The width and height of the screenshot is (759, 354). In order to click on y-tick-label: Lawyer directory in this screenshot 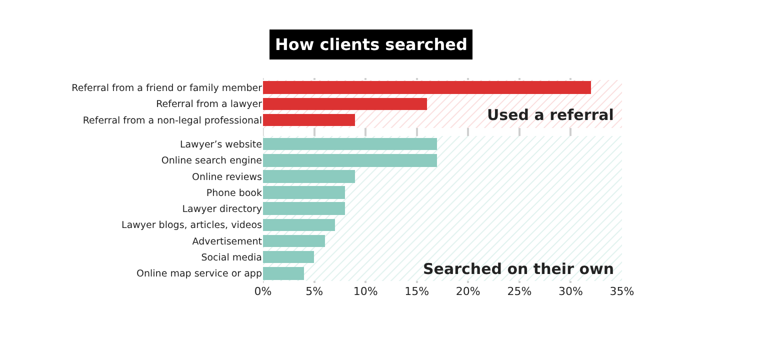, I will do `click(222, 210)`.